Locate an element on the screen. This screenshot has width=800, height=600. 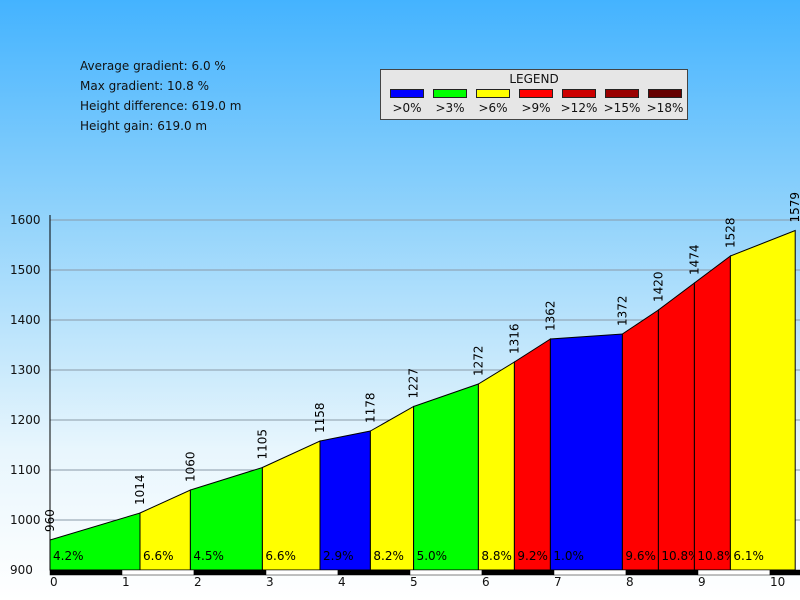
elevation-label: 1474 is located at coordinates (694, 259).